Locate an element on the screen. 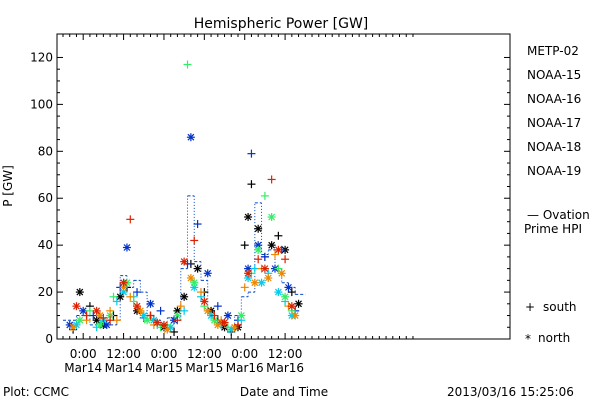 The width and height of the screenshot is (600, 400). south-marker-label: south is located at coordinates (560, 307).